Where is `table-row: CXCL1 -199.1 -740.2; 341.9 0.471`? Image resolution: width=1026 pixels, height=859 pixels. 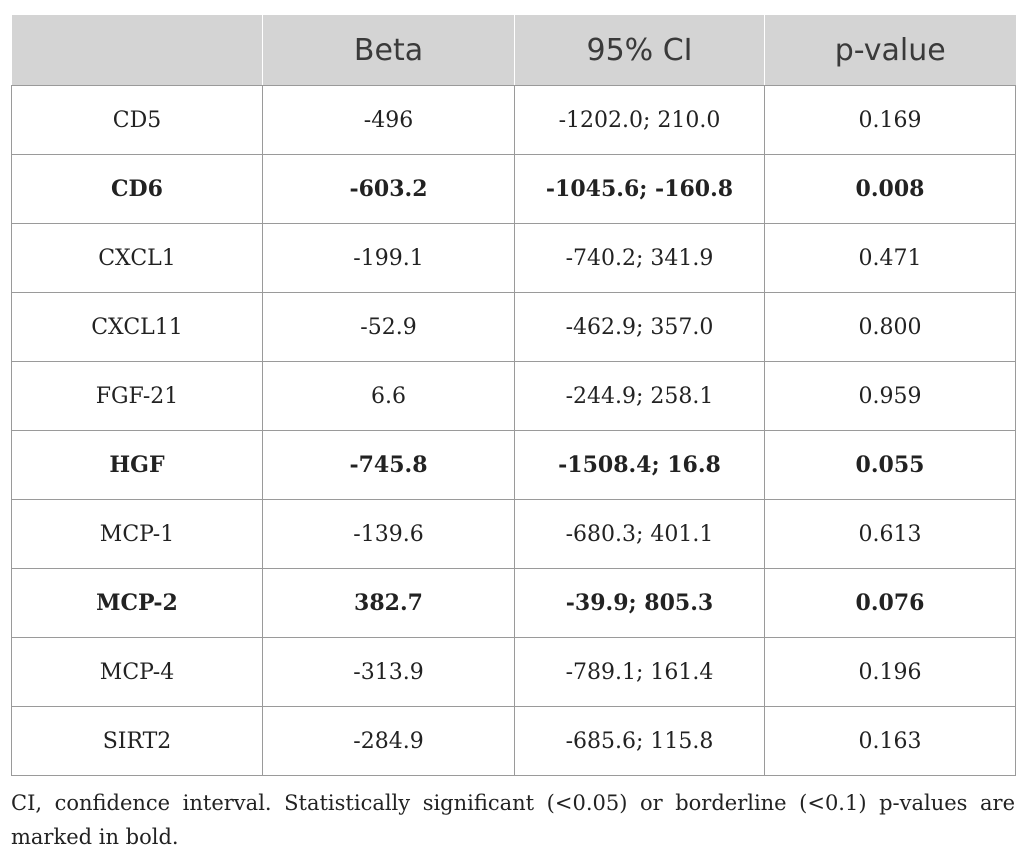
table-row: CXCL1 -199.1 -740.2; 341.9 0.471 is located at coordinates (513, 258).